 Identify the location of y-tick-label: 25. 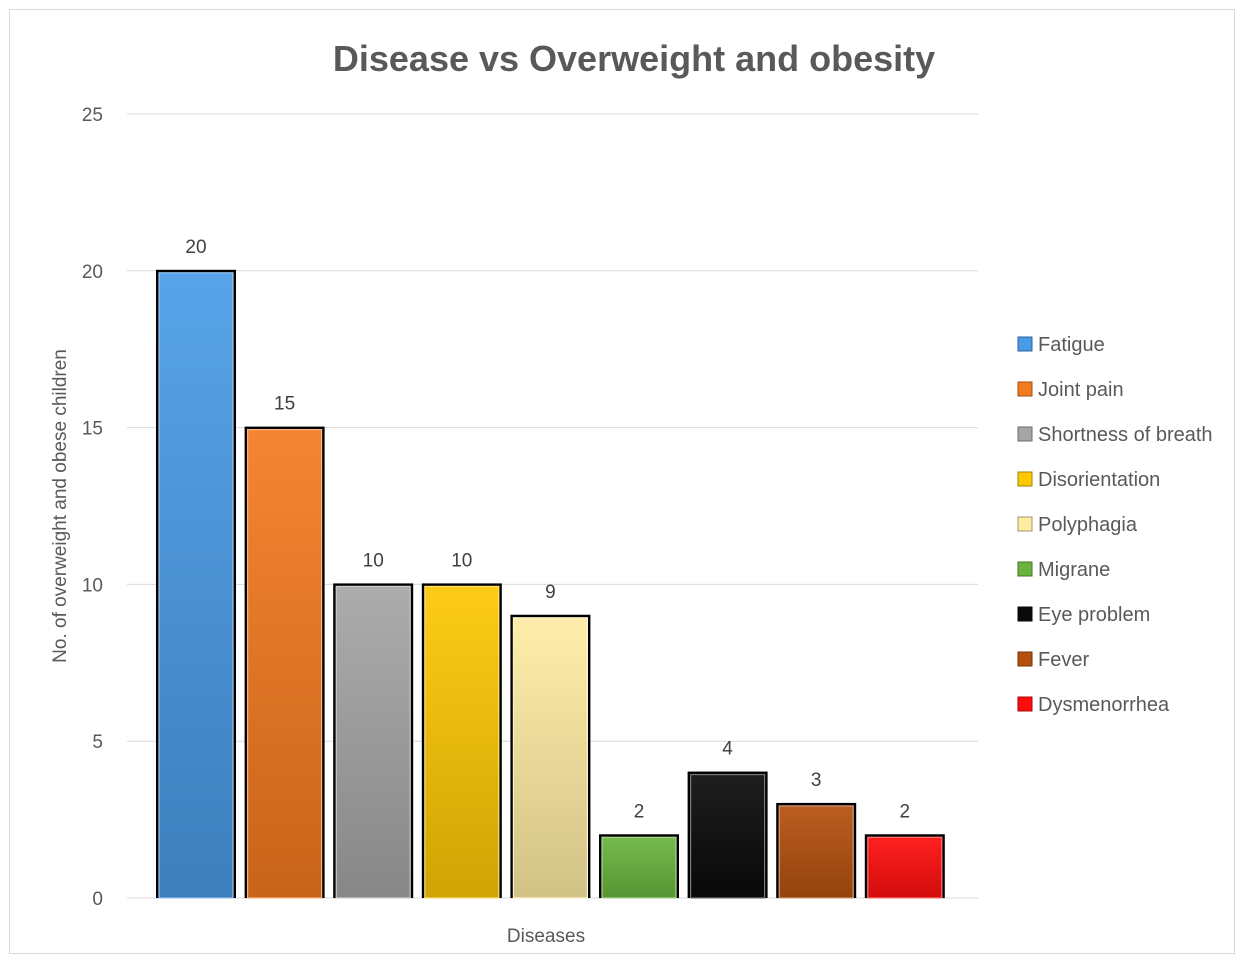
(92, 115).